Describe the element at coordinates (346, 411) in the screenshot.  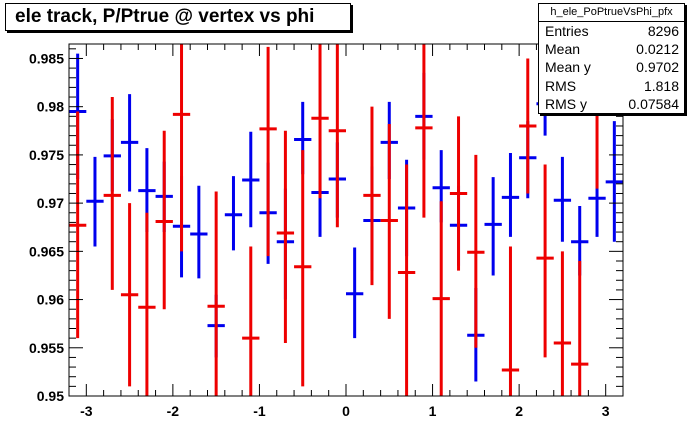
I see `x-tick-label: 0` at that location.